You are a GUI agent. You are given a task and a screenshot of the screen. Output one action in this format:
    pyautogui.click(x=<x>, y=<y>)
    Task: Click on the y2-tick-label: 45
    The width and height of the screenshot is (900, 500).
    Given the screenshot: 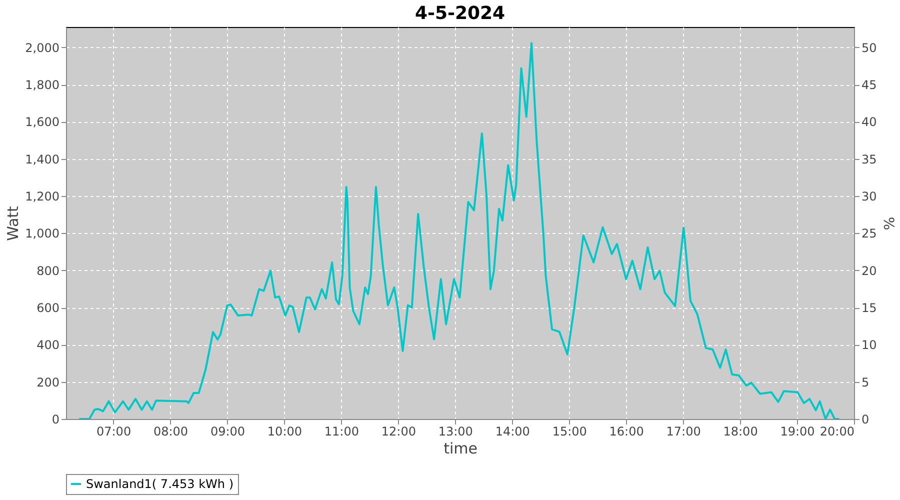 What is the action you would take?
    pyautogui.click(x=869, y=85)
    